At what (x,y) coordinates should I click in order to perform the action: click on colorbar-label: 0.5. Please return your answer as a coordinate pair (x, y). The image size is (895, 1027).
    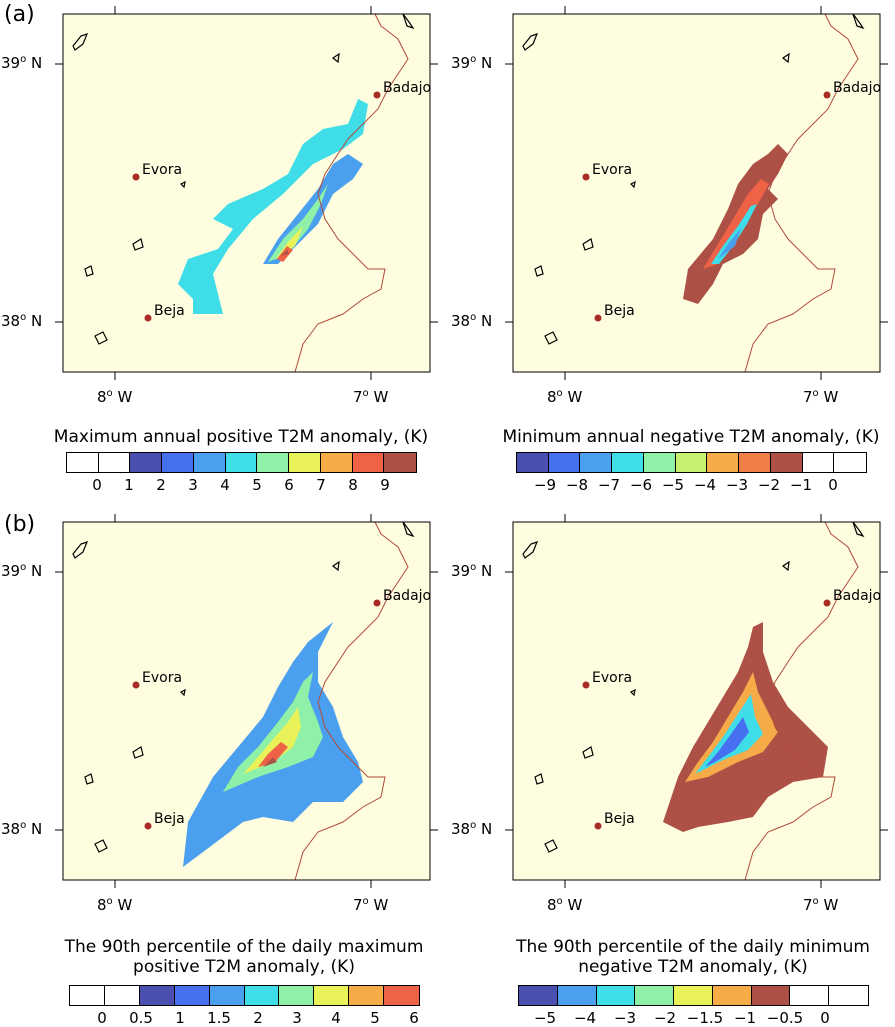
    Looking at the image, I should click on (141, 1018).